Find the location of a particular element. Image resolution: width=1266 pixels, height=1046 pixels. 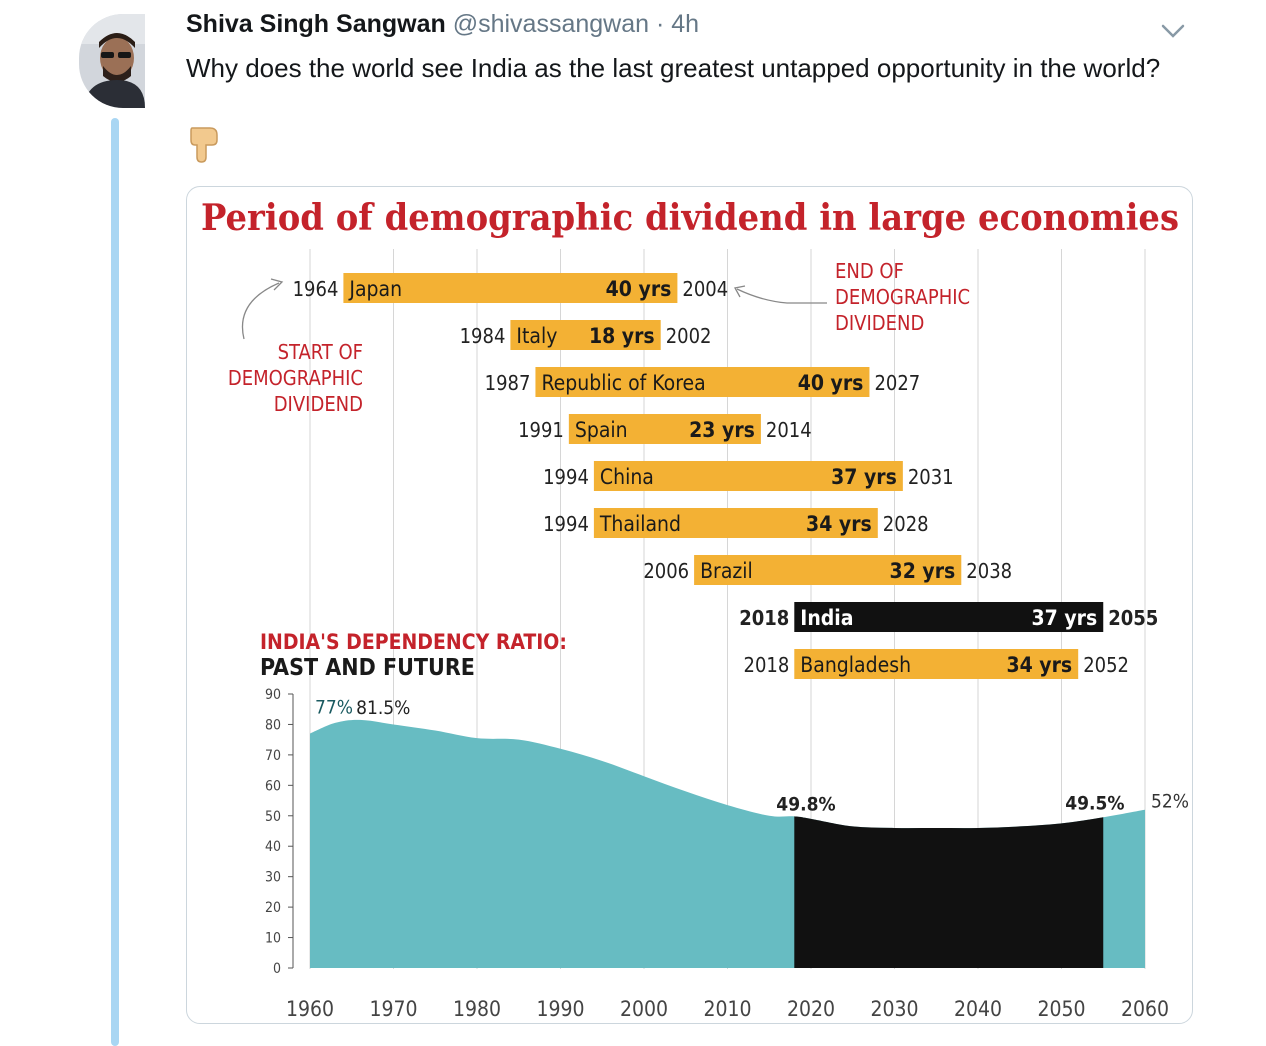

end-annotation-line: END OF is located at coordinates (869, 271).